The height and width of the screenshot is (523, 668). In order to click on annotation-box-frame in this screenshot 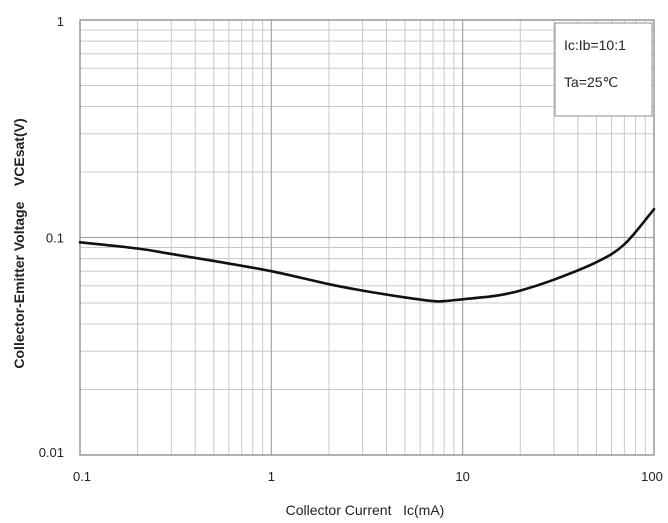, I will do `click(603, 69)`.